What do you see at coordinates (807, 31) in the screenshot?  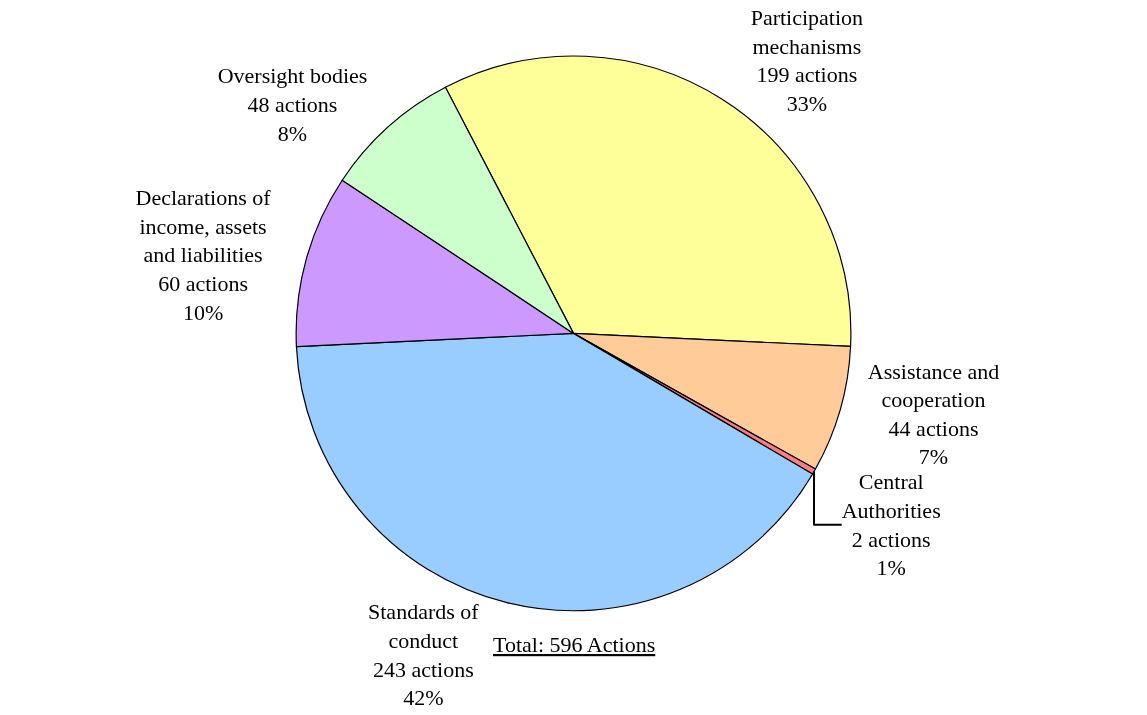 I see `slice-label: Participation mechanisms` at bounding box center [807, 31].